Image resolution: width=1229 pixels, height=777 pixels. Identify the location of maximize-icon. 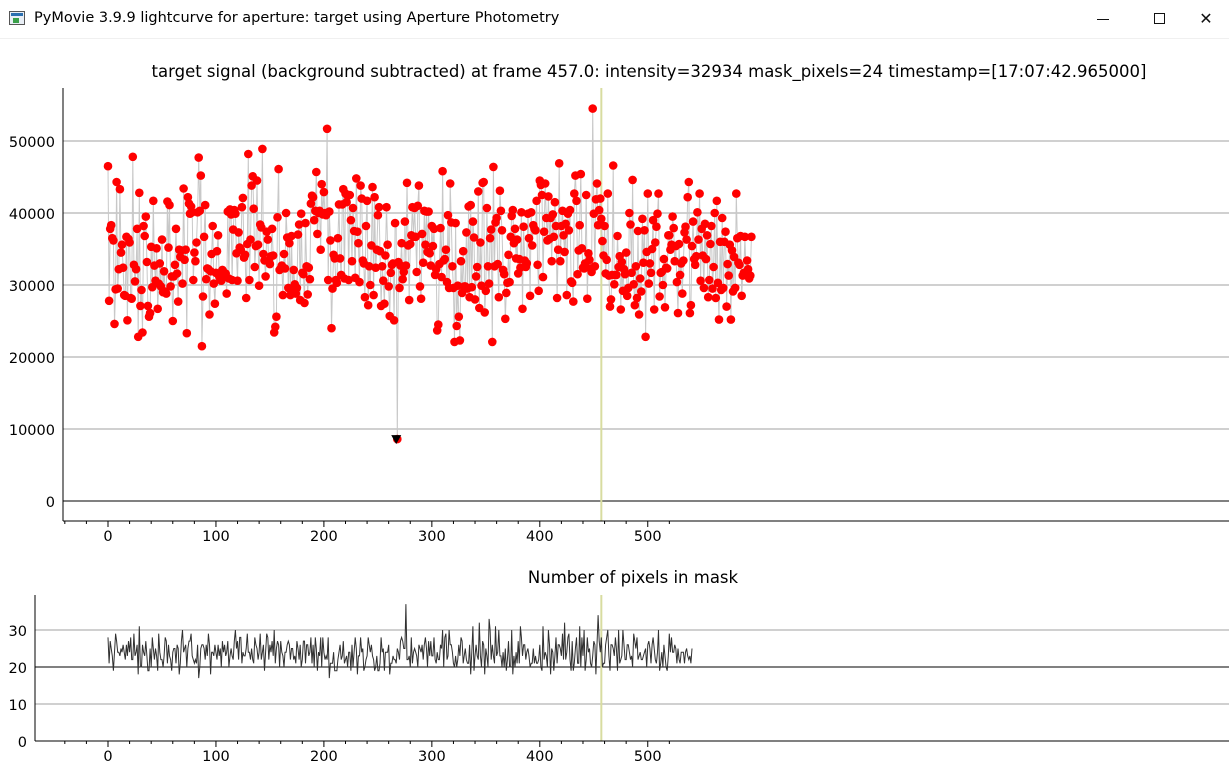
(1159, 18).